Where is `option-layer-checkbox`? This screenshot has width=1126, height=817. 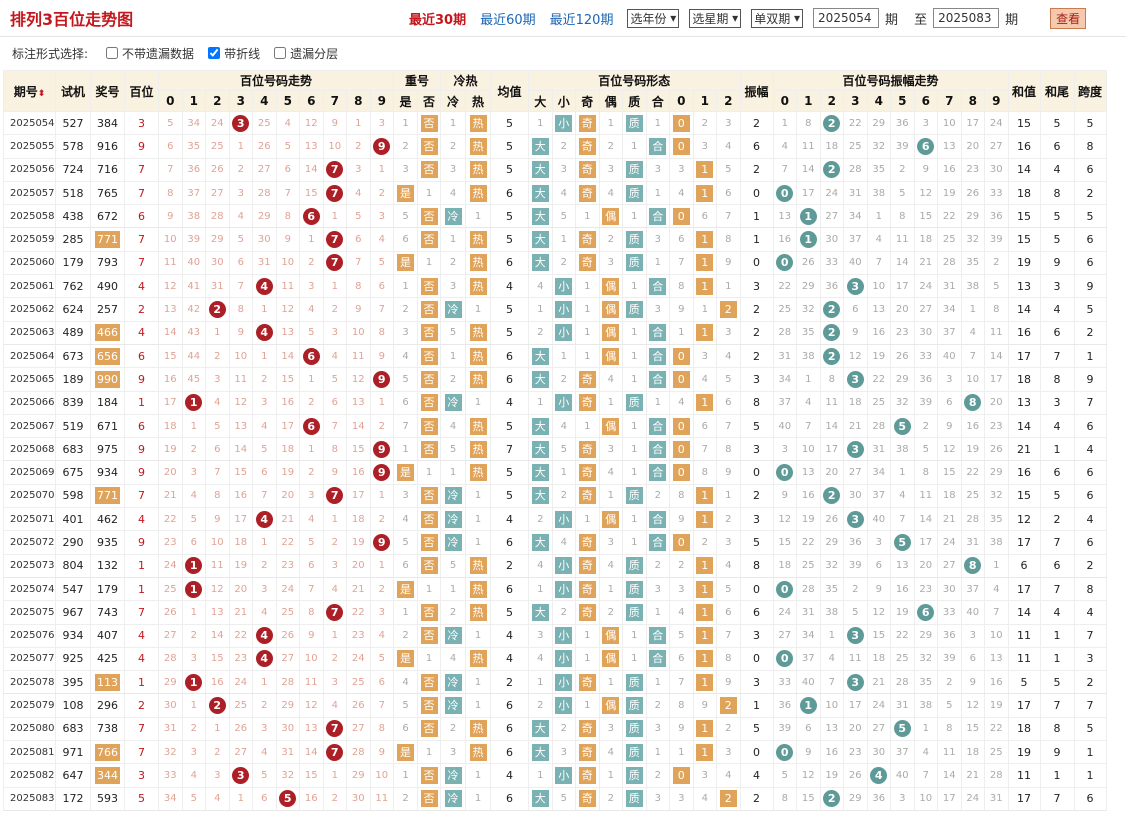 option-layer-checkbox is located at coordinates (280, 53).